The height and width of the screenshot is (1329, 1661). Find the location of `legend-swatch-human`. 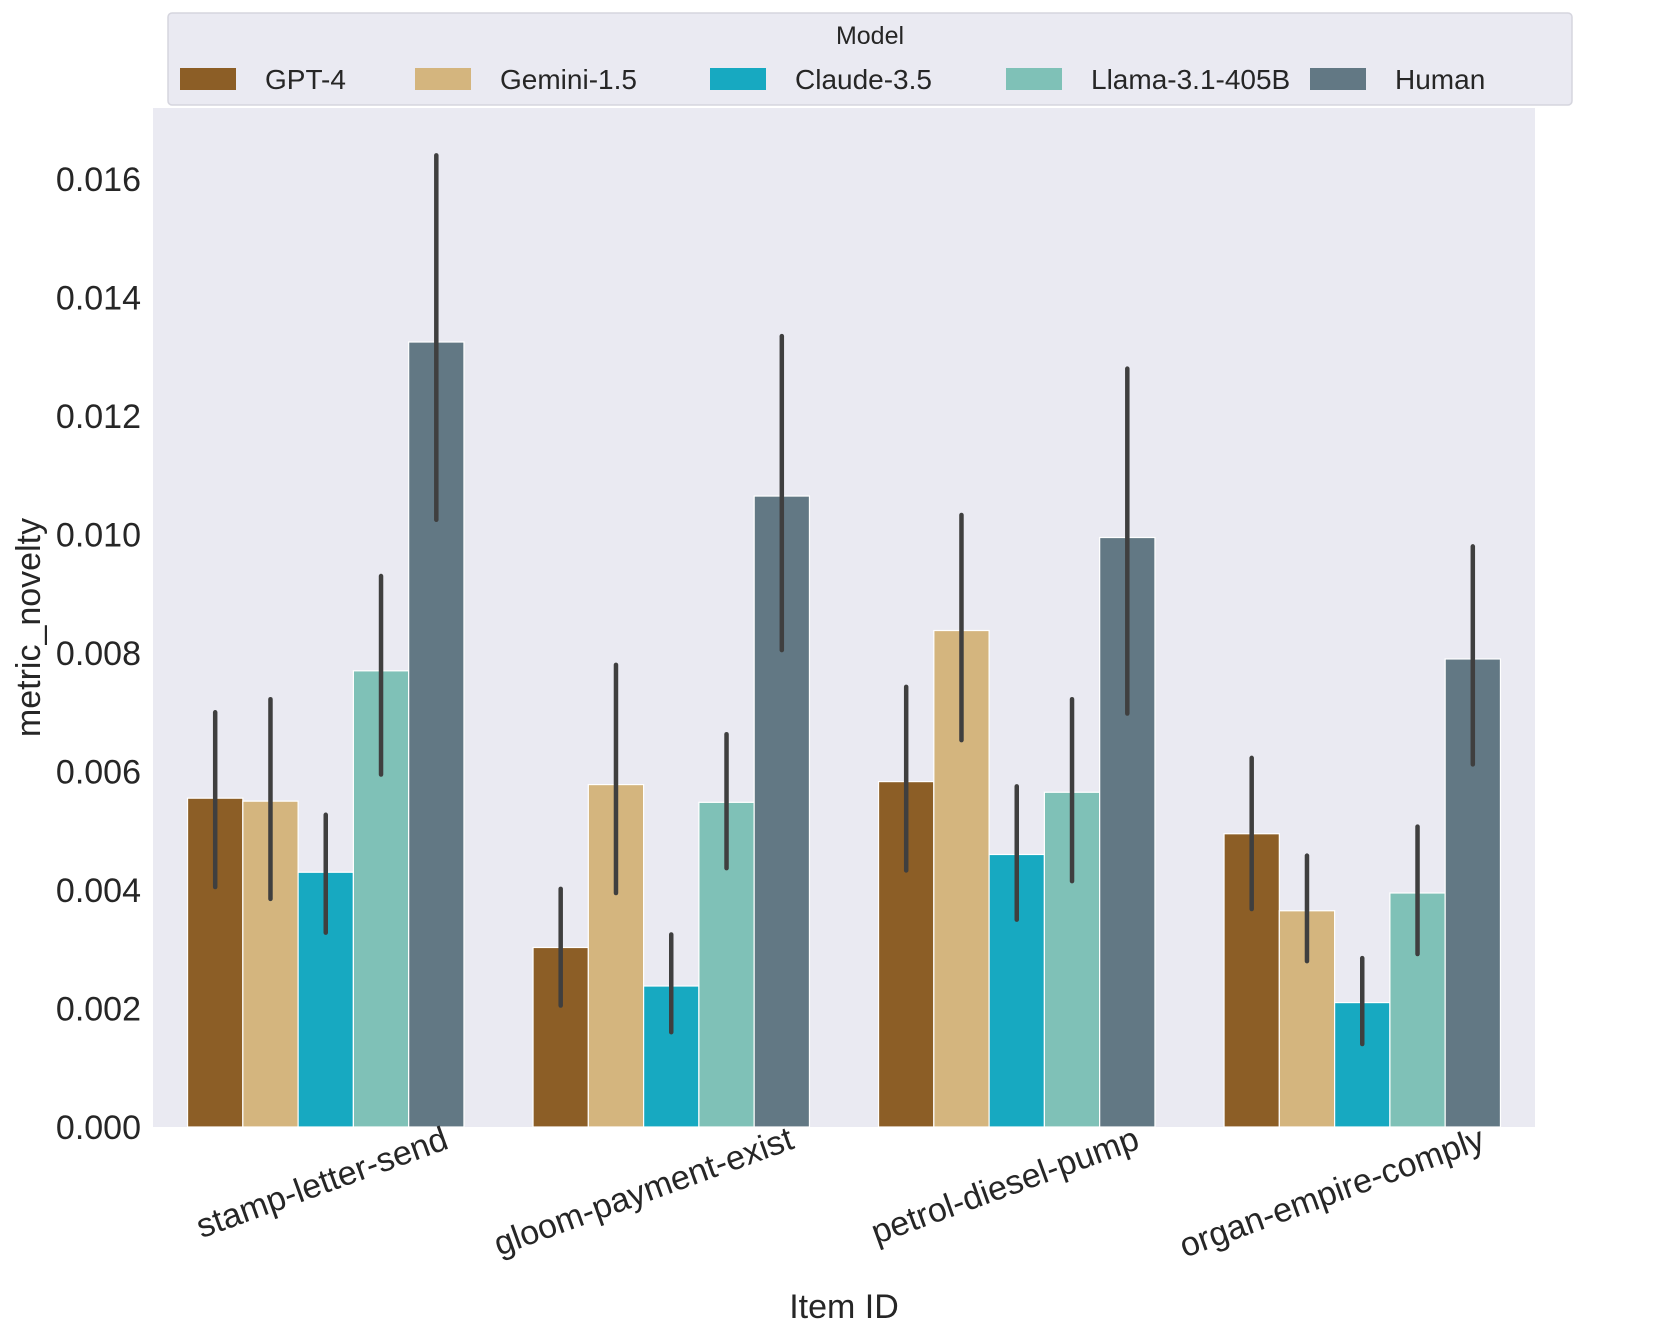

legend-swatch-human is located at coordinates (1338, 79).